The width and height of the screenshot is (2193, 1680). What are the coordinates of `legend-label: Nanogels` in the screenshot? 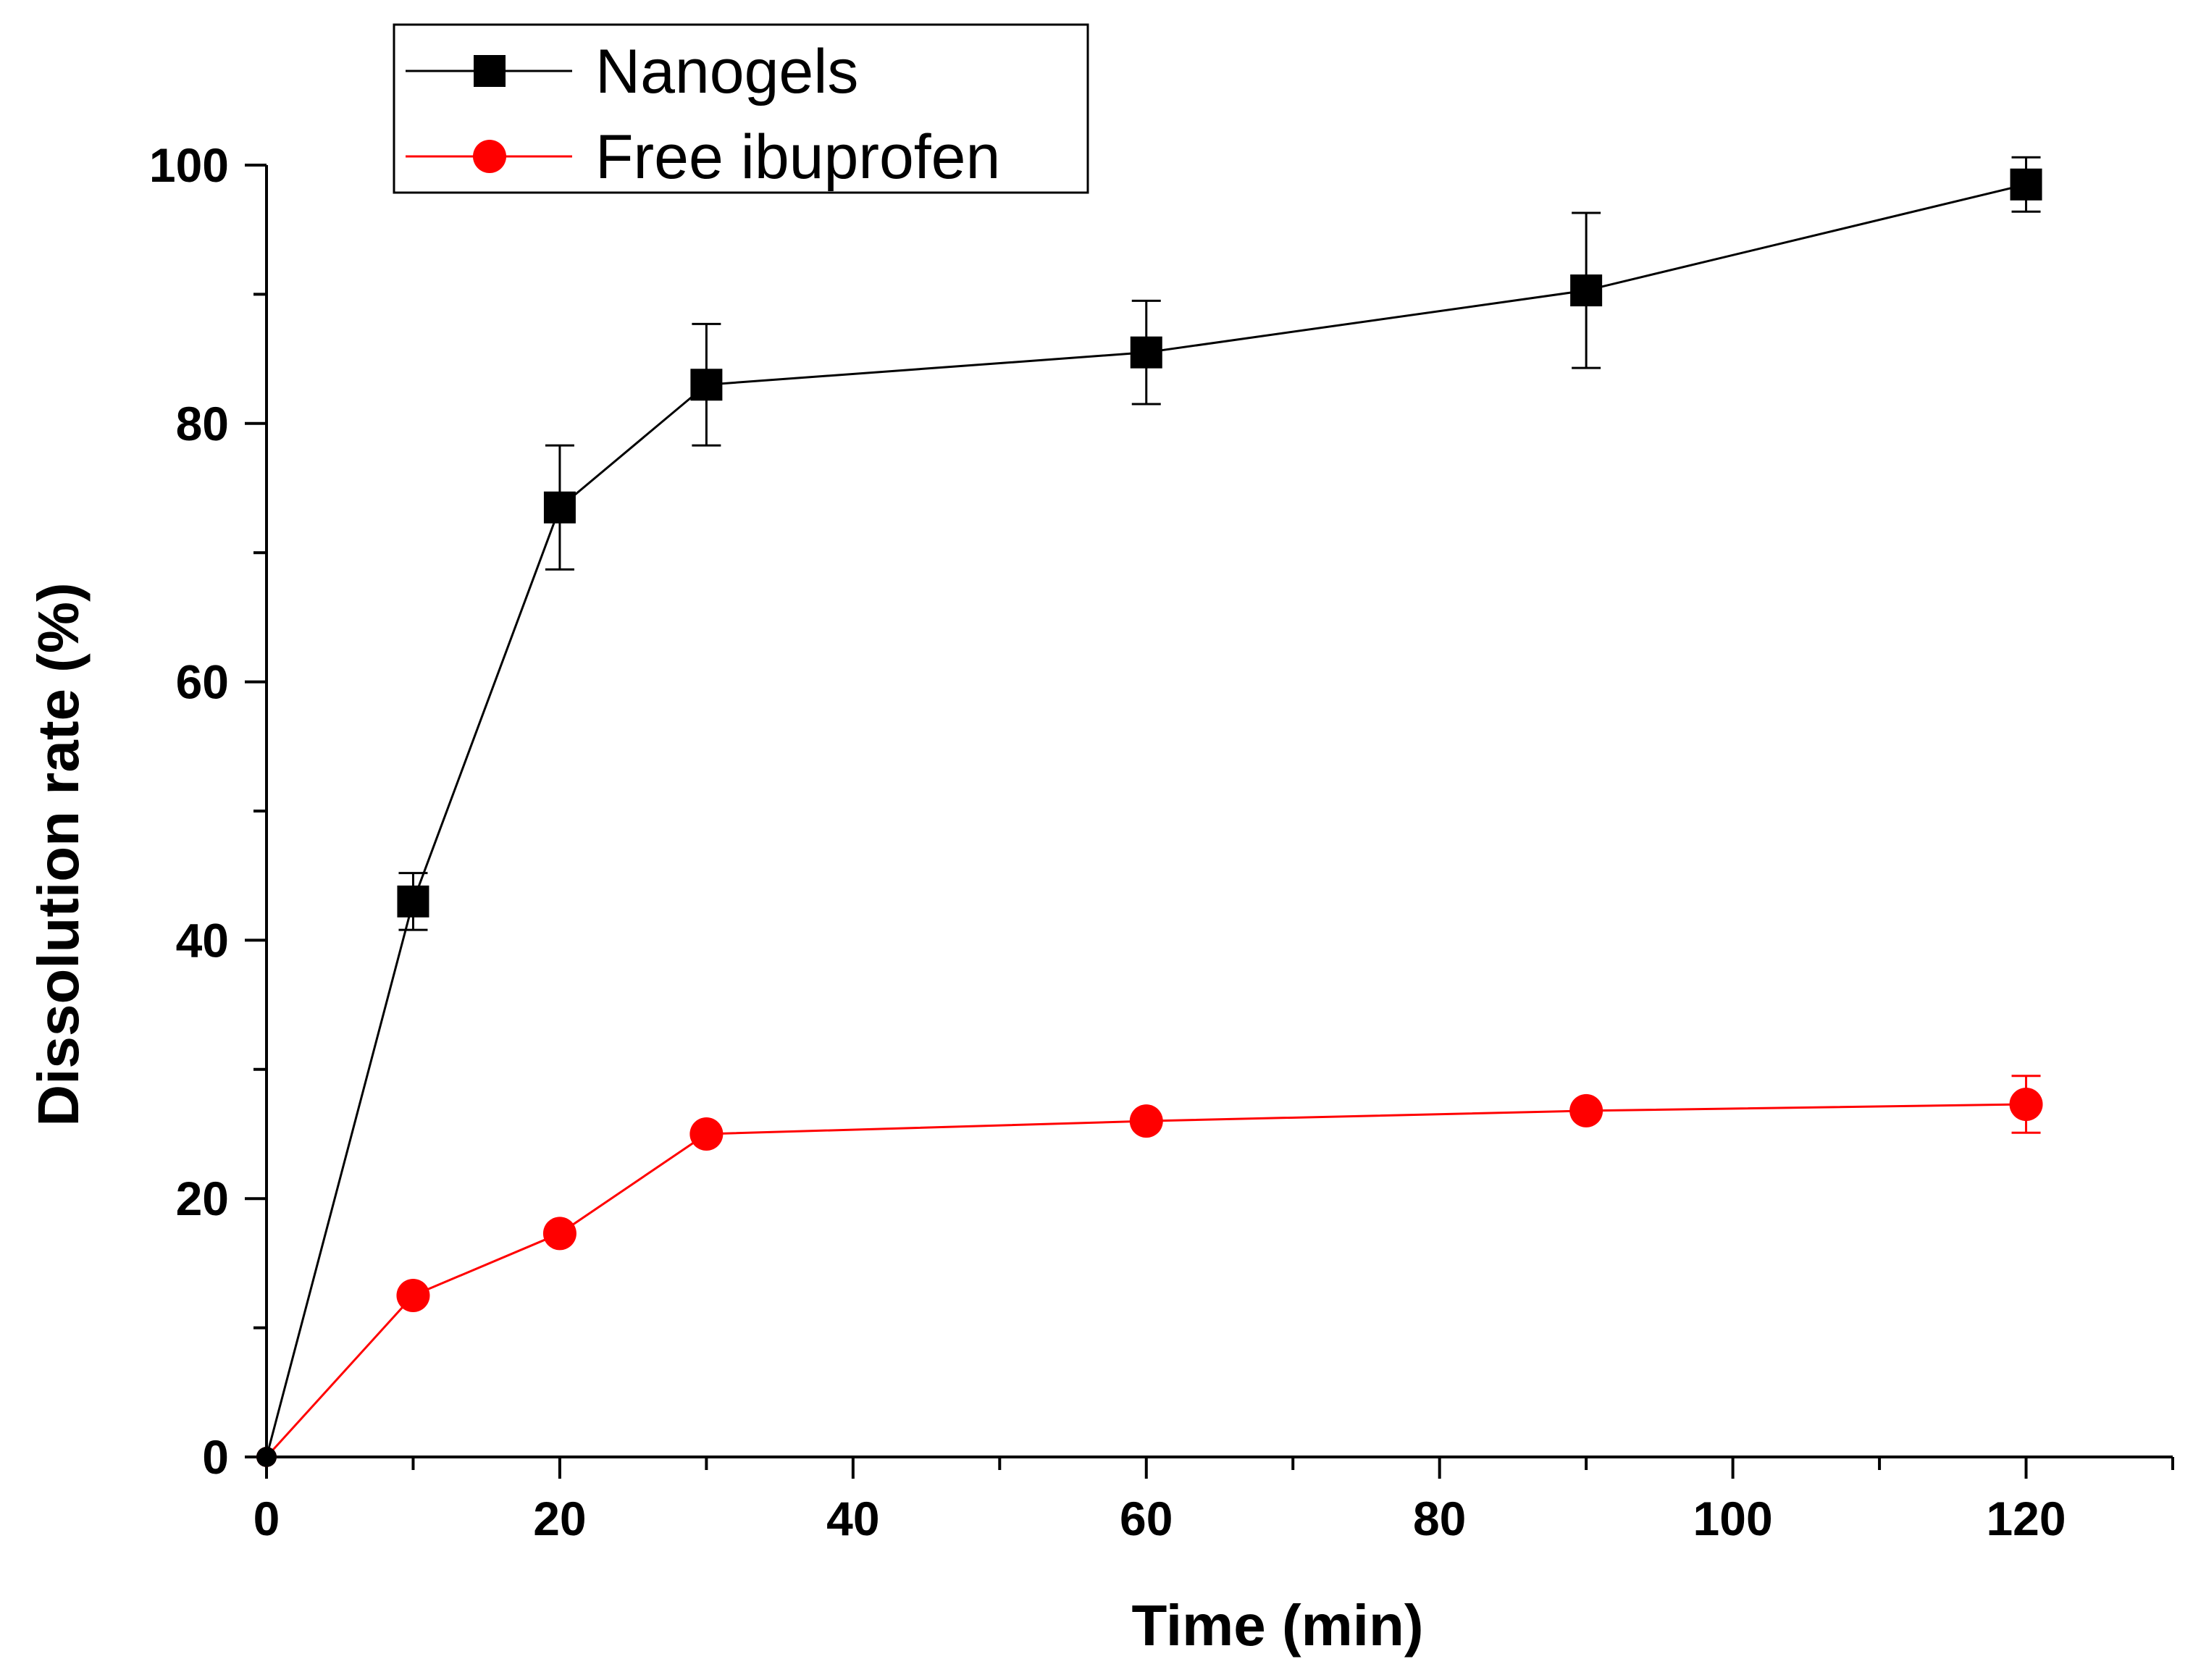 It's located at (726, 71).